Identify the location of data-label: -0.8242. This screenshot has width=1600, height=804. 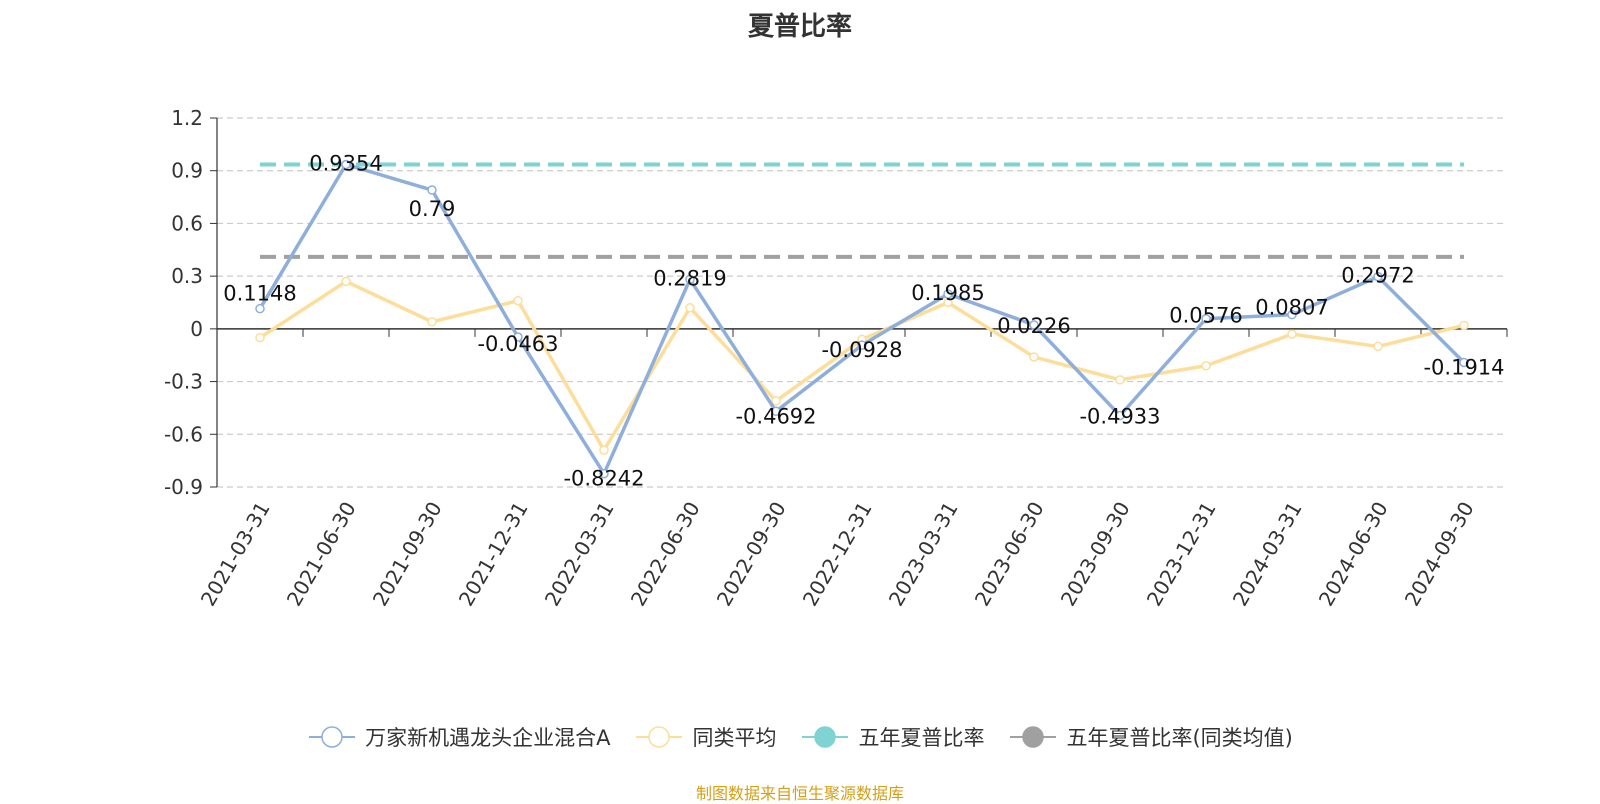
(603, 479).